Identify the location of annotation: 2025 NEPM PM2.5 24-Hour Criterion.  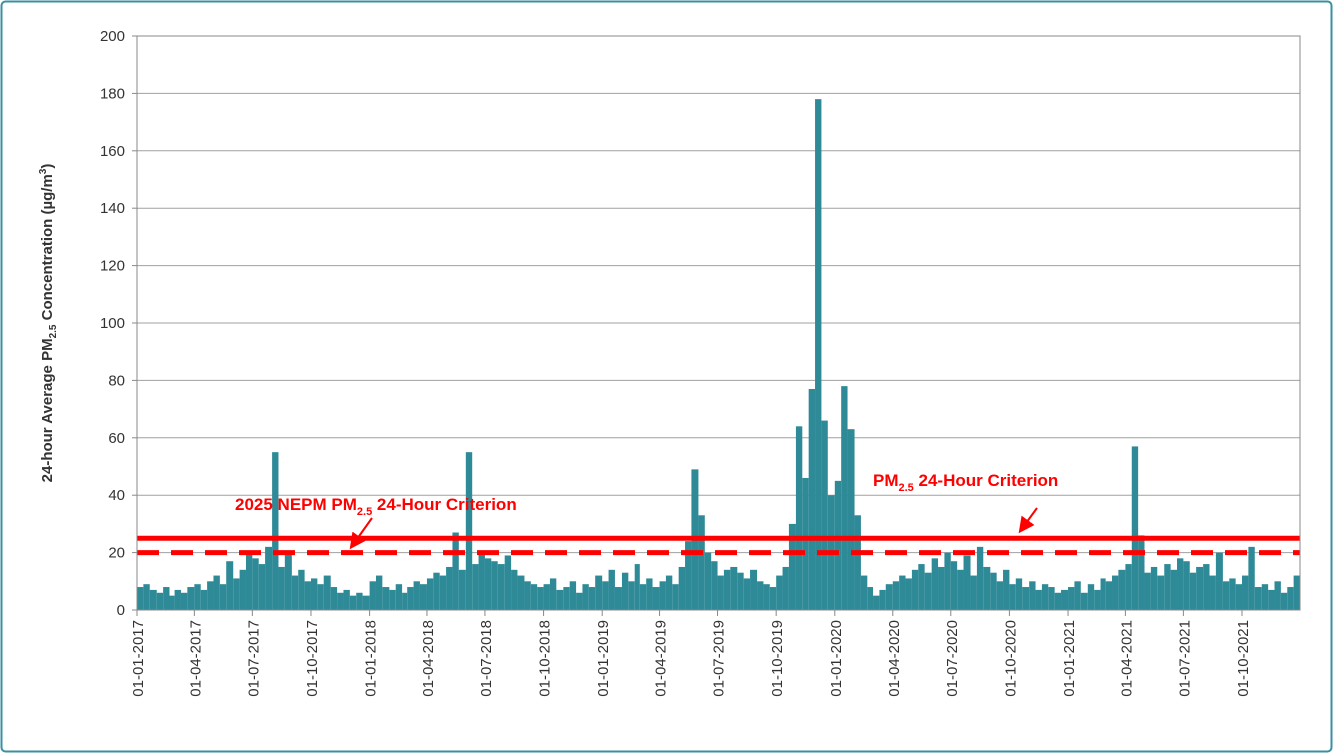
(376, 506).